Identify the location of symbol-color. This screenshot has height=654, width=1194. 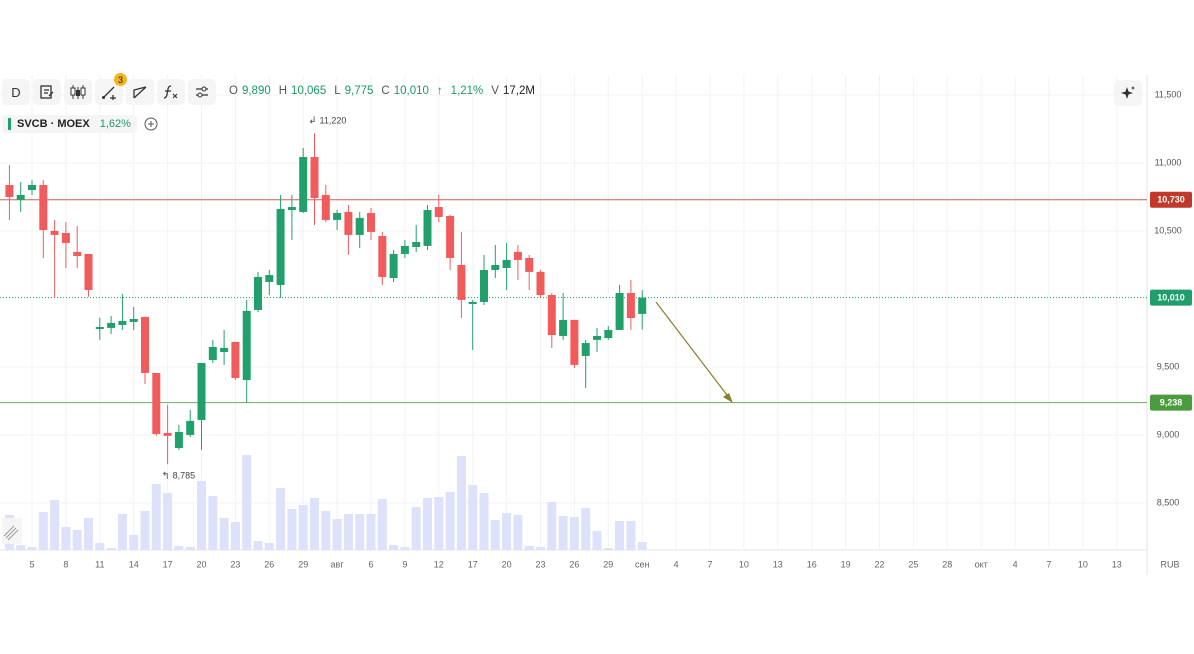
(9, 124).